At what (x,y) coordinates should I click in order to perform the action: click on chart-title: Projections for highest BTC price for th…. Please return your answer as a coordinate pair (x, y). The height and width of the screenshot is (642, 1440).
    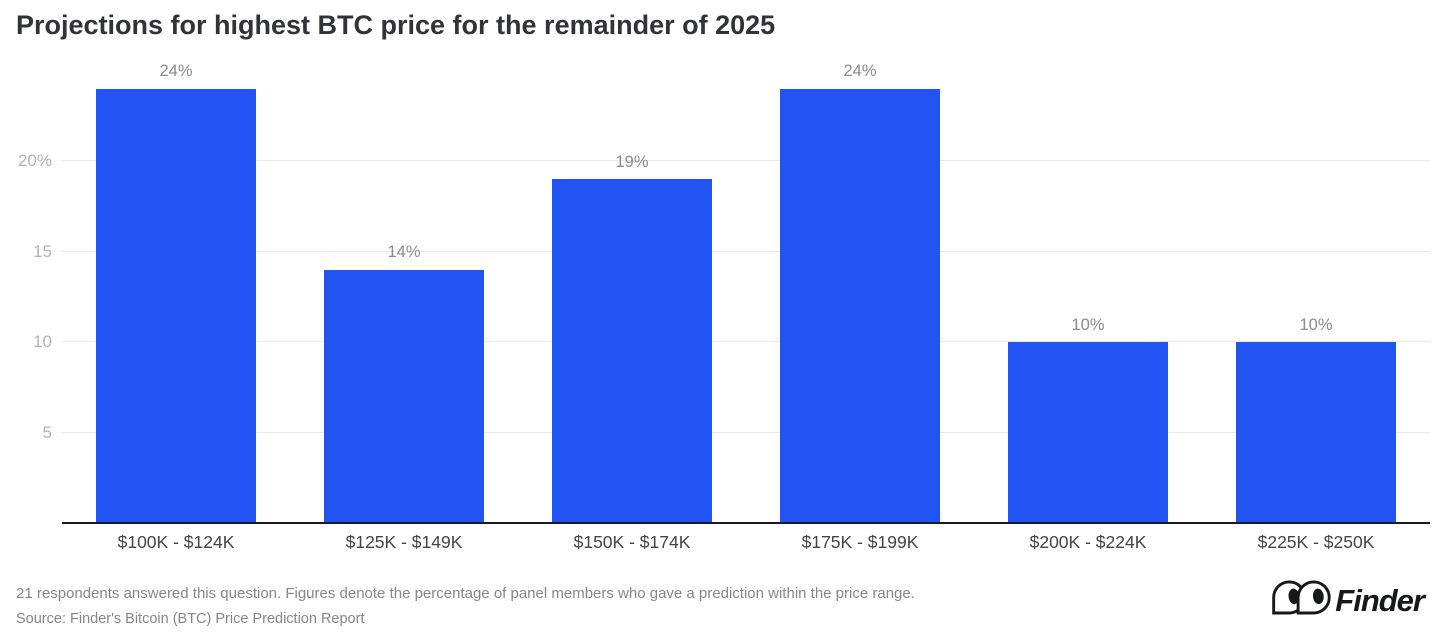
    Looking at the image, I should click on (396, 25).